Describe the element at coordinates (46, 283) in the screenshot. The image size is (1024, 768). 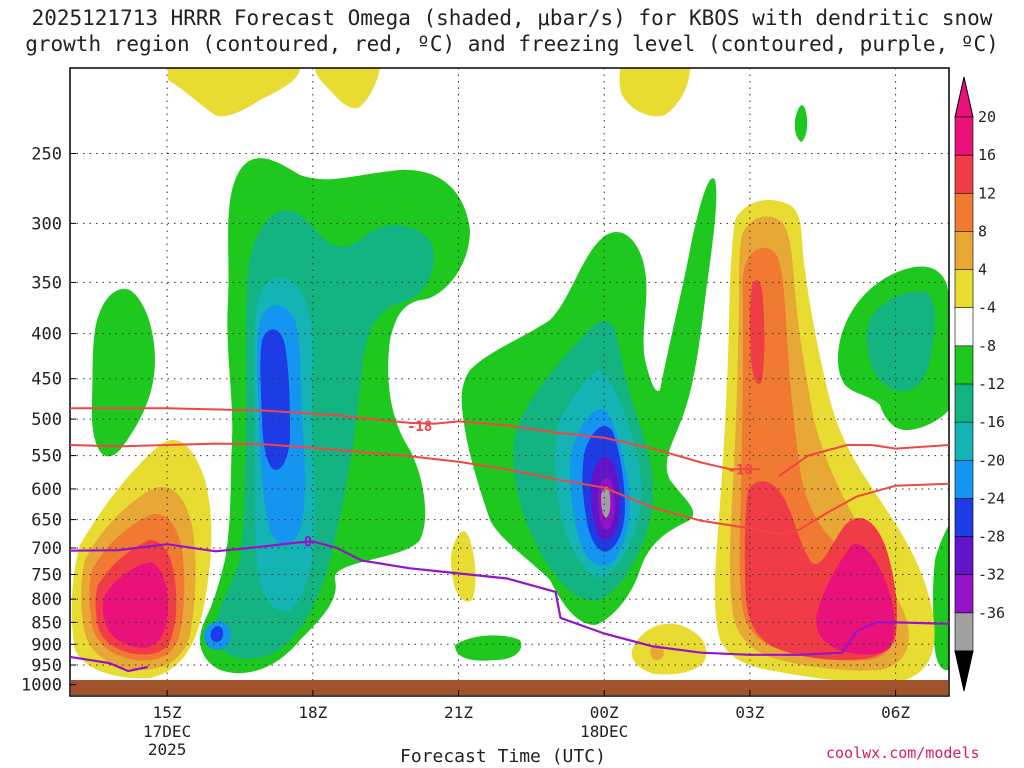
I see `y-tick-label-350: 350` at that location.